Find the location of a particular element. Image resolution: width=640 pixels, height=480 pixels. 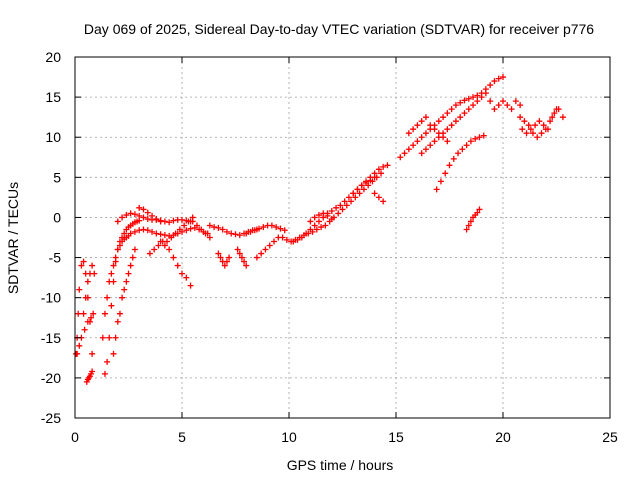

y-tick-label: 5 is located at coordinates (57, 177).